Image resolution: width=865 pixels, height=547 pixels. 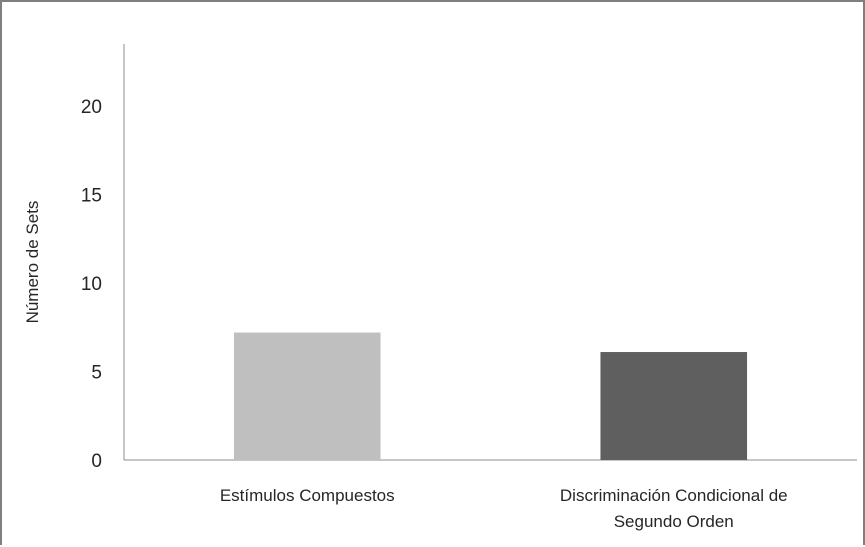 What do you see at coordinates (674, 521) in the screenshot?
I see `x-category-label-line: Segundo Orden` at bounding box center [674, 521].